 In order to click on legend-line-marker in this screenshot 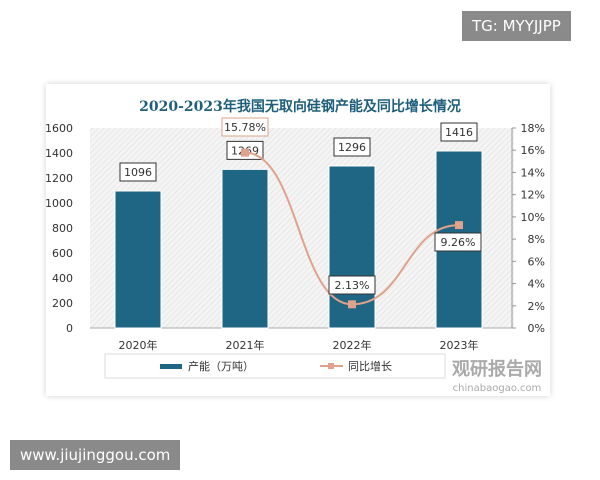, I will do `click(331, 366)`.